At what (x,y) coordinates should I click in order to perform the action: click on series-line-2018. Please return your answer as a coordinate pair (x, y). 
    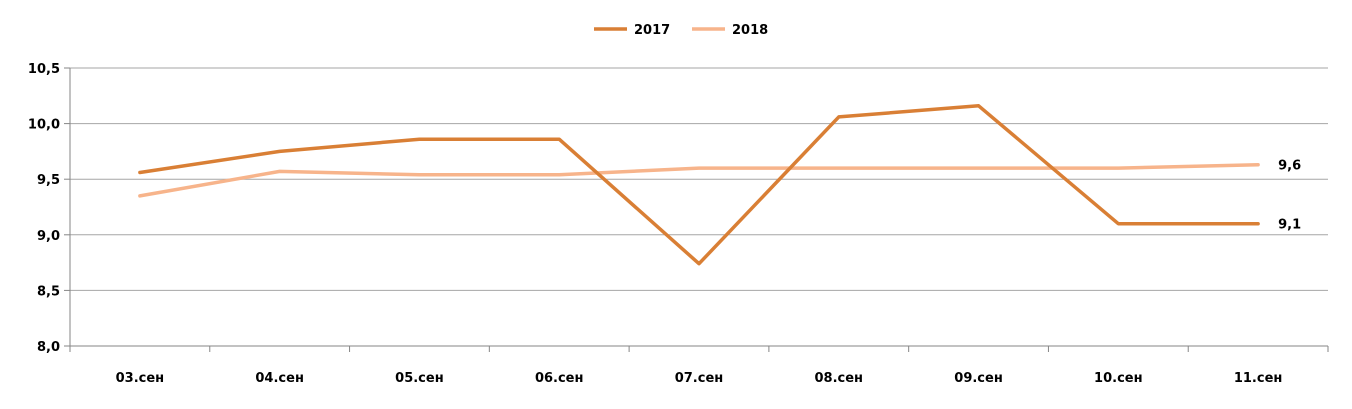
    Looking at the image, I should click on (699, 180).